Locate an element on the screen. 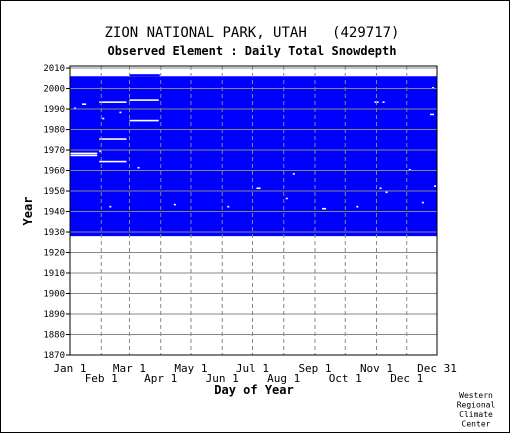  y-tick-label: 2000 is located at coordinates (54, 90).